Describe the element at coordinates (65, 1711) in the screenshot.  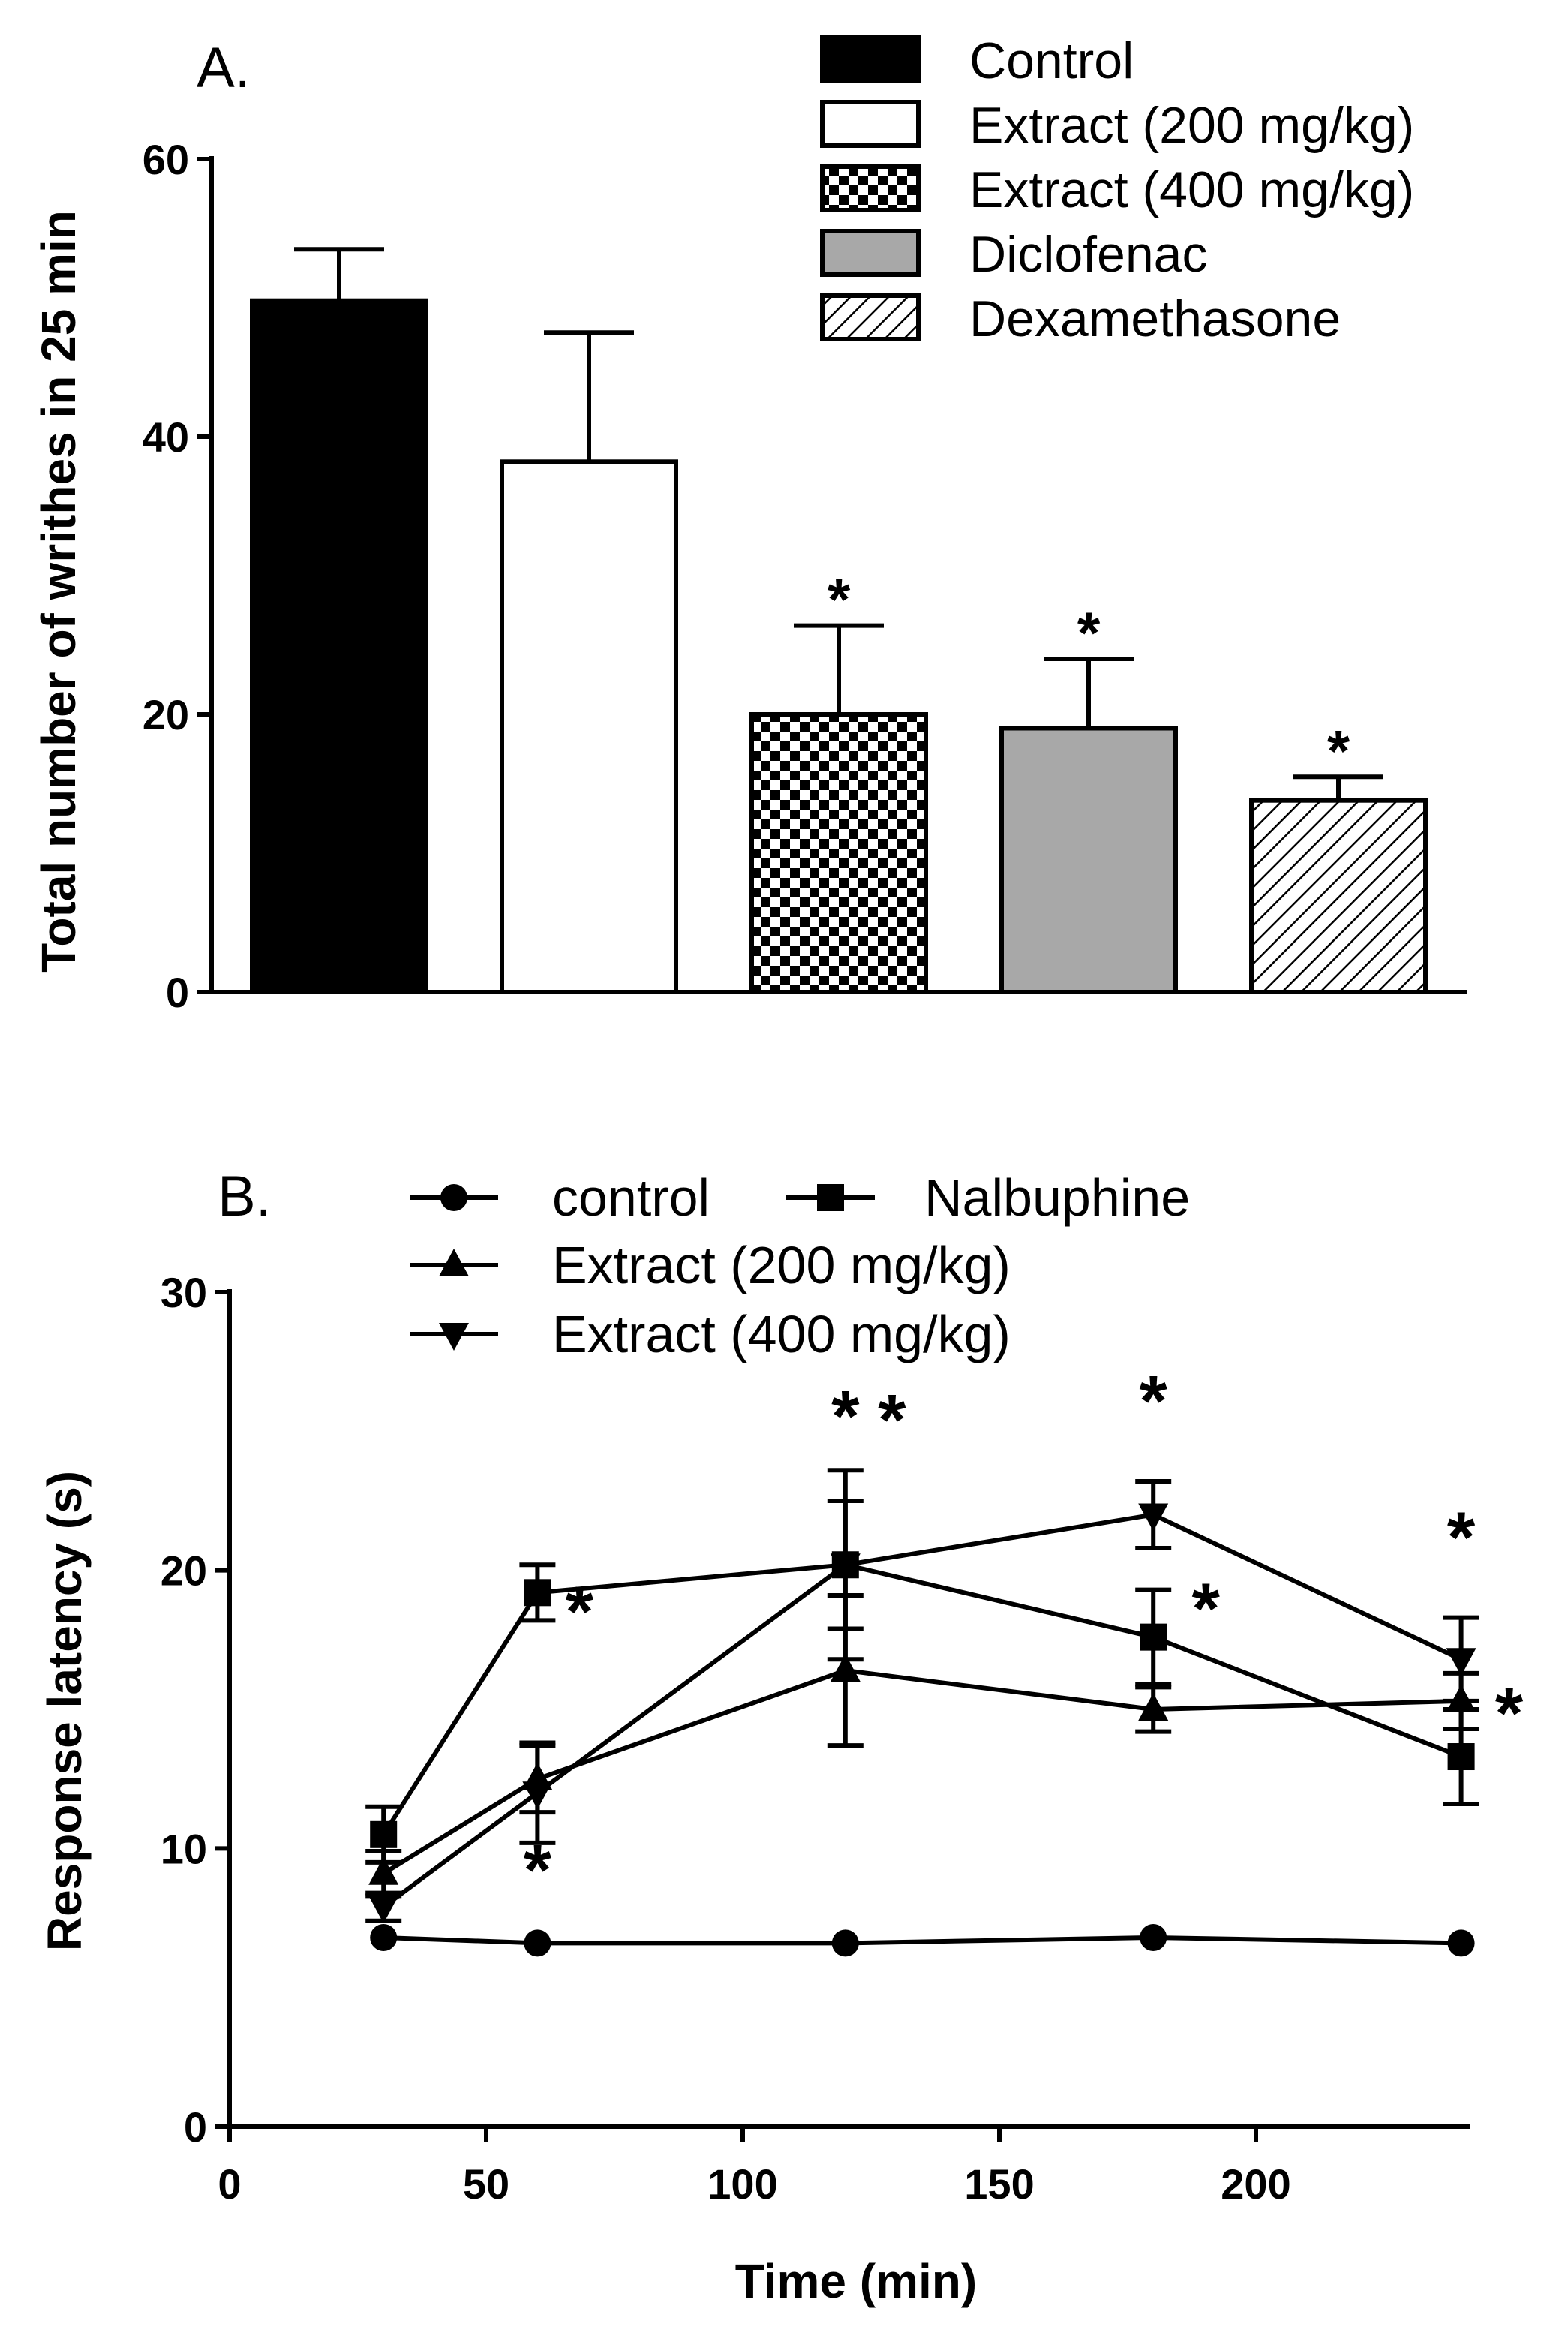
I see `panel-b-ylabel: Response latency (s)` at that location.